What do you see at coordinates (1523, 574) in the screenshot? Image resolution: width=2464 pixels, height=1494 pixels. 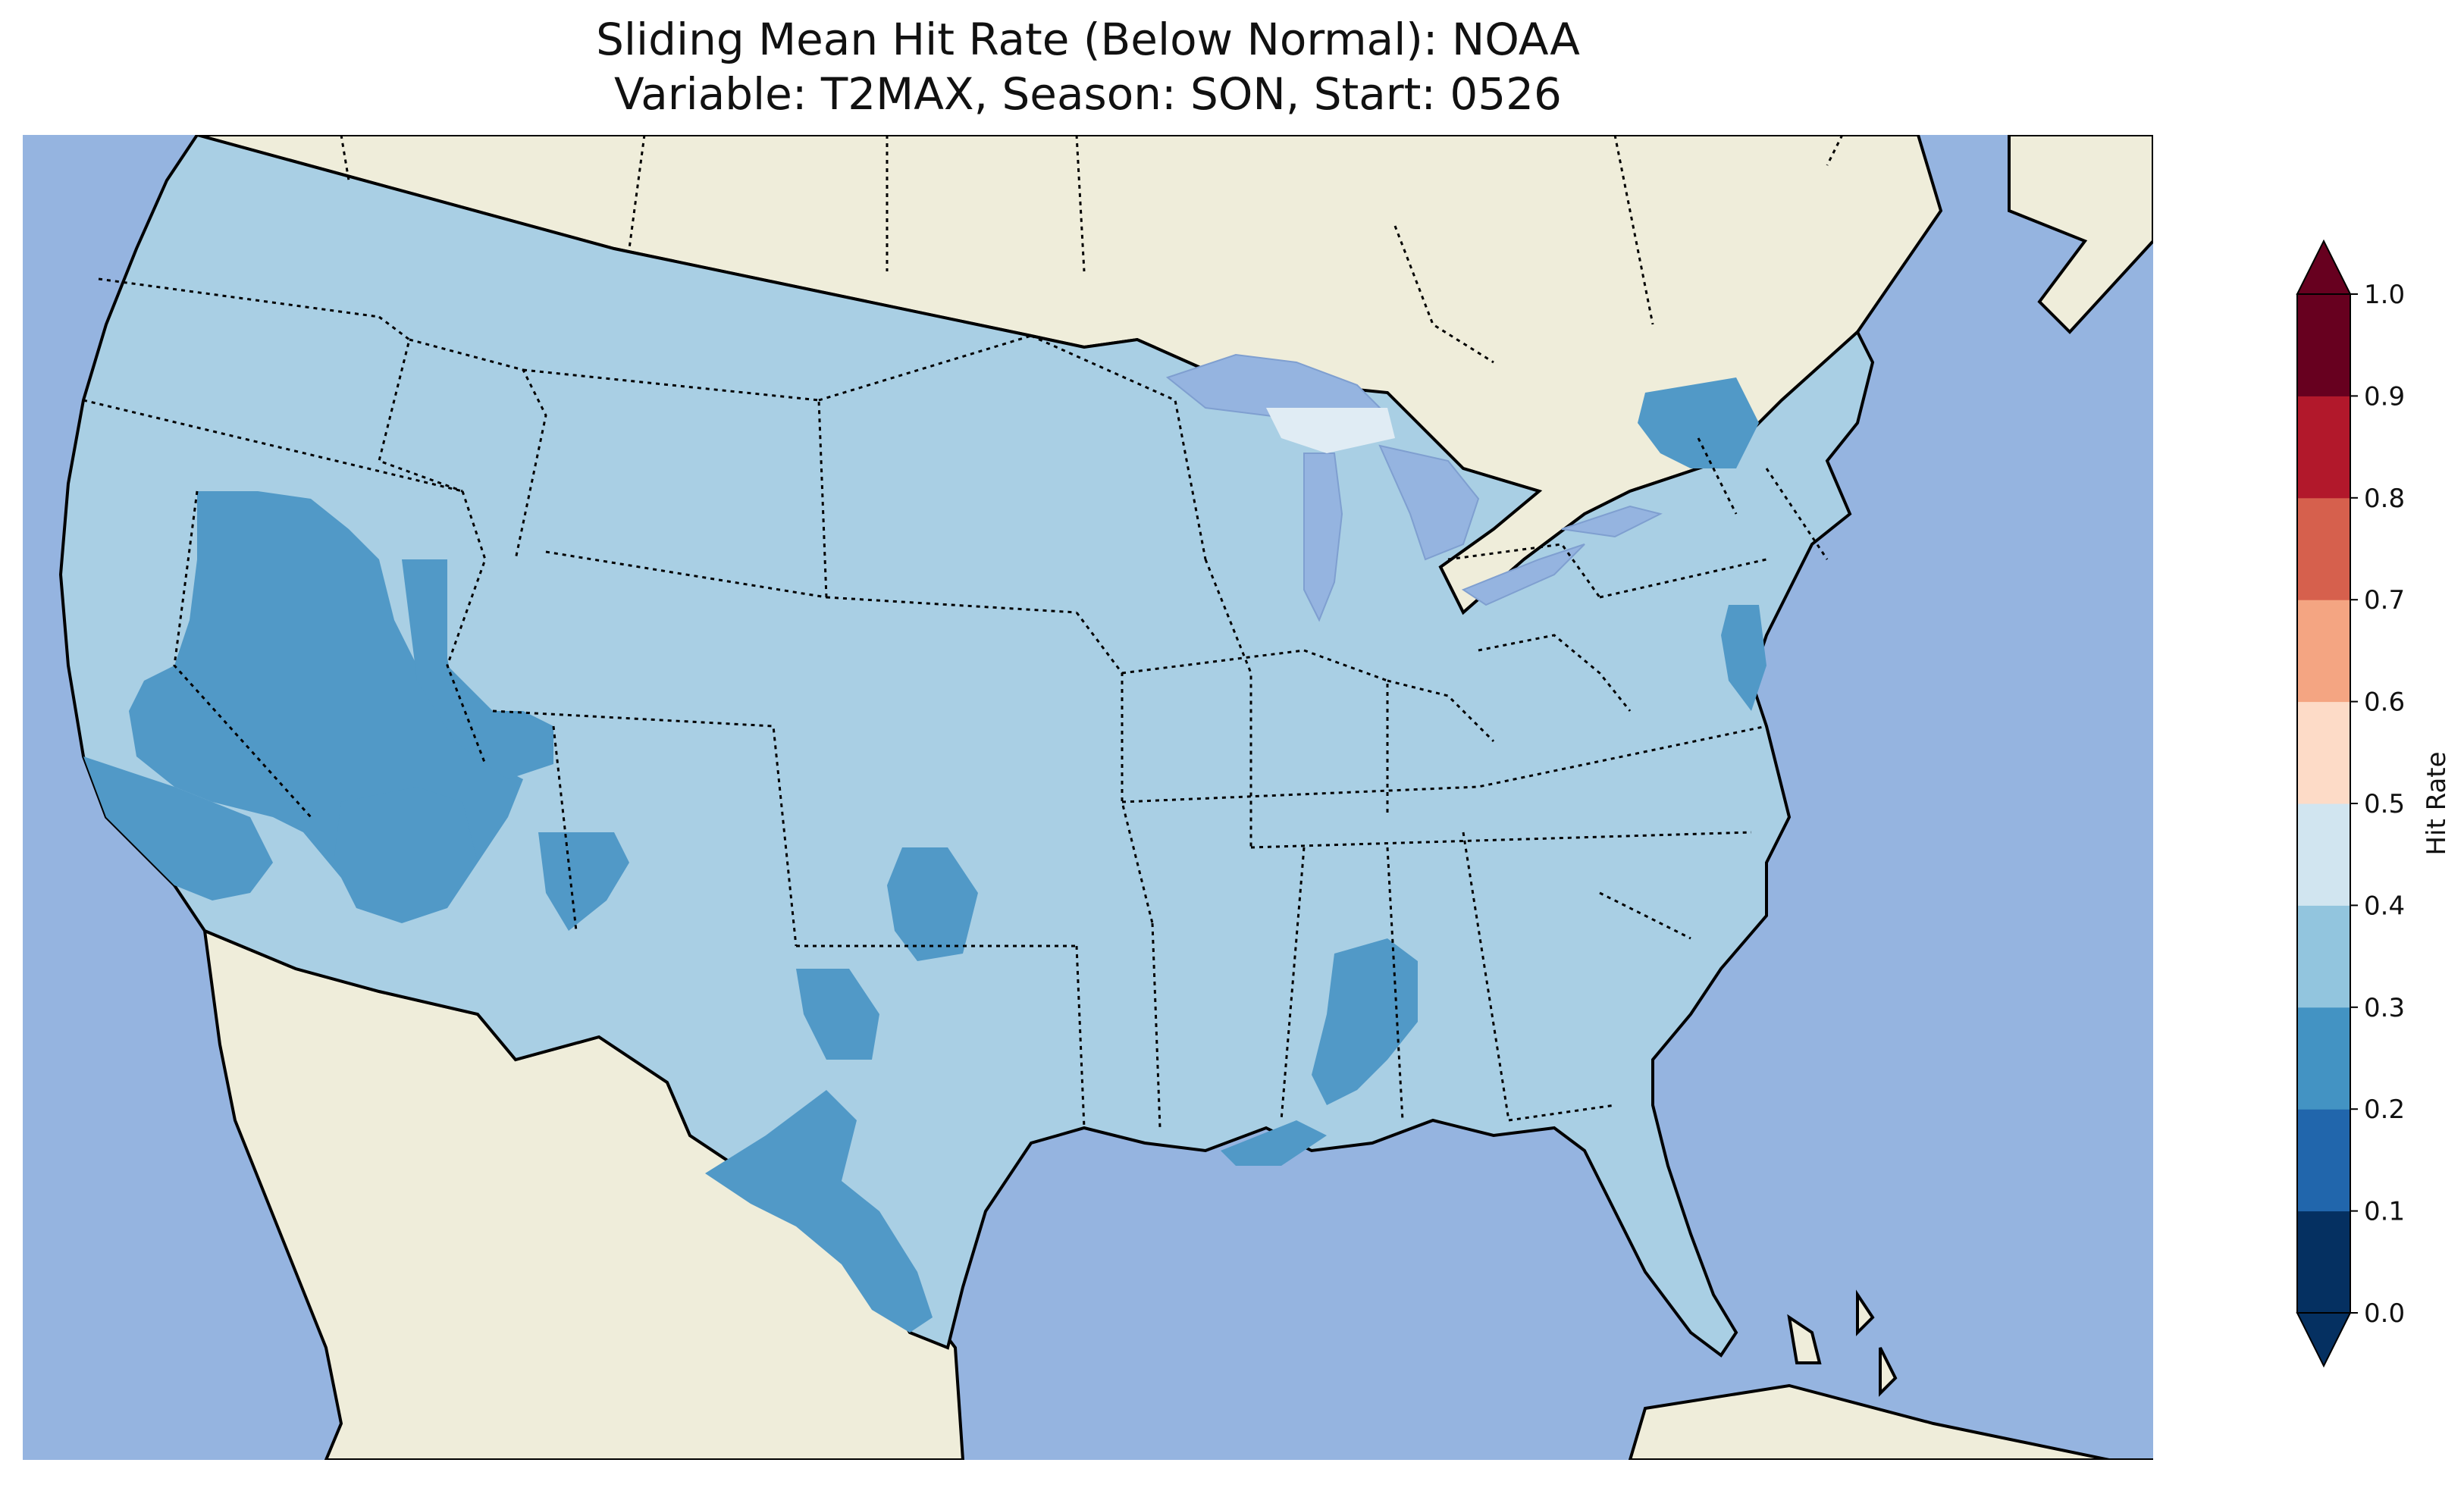 I see `lake-erie` at bounding box center [1523, 574].